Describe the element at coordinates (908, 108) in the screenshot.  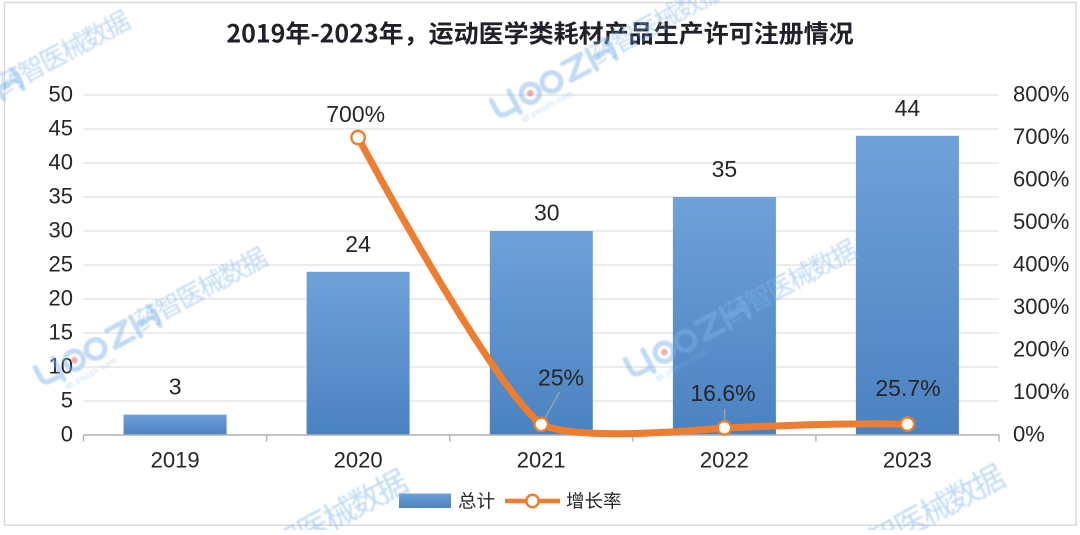
I see `svg-text: 44` at that location.